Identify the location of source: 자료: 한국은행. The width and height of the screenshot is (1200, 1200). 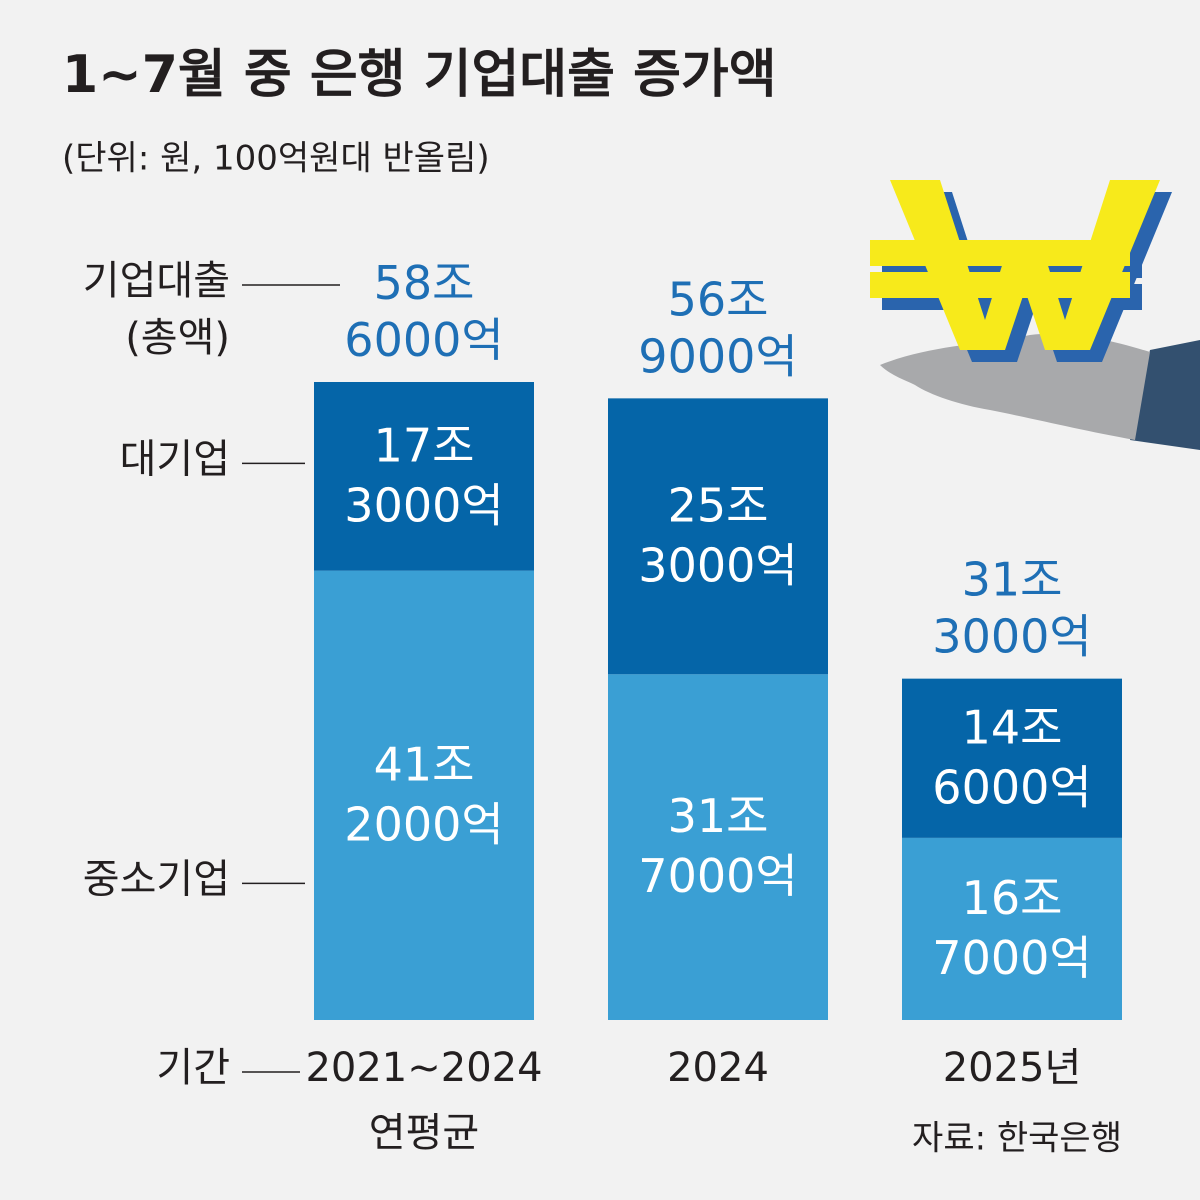
(1017, 1139).